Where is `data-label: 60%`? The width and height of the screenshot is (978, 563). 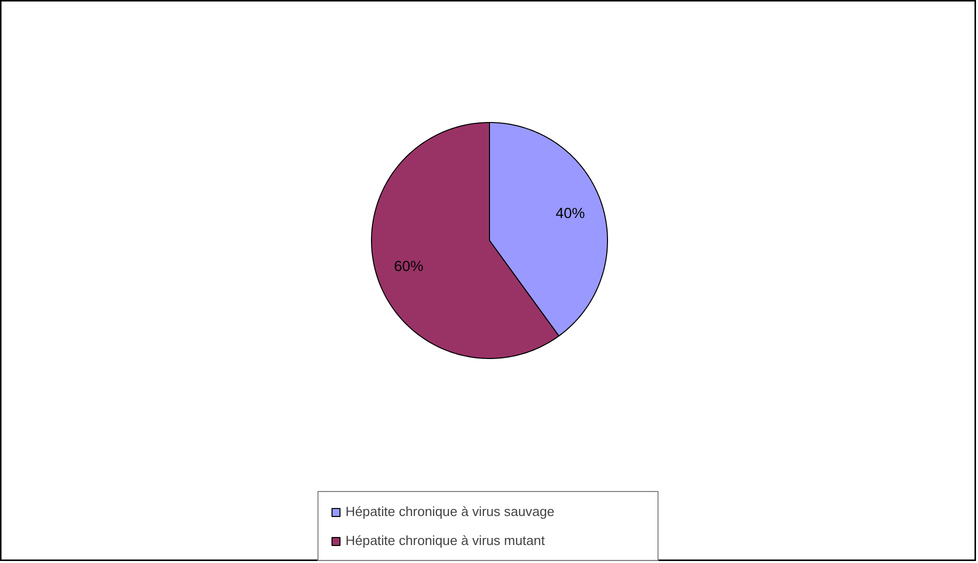 data-label: 60% is located at coordinates (409, 266).